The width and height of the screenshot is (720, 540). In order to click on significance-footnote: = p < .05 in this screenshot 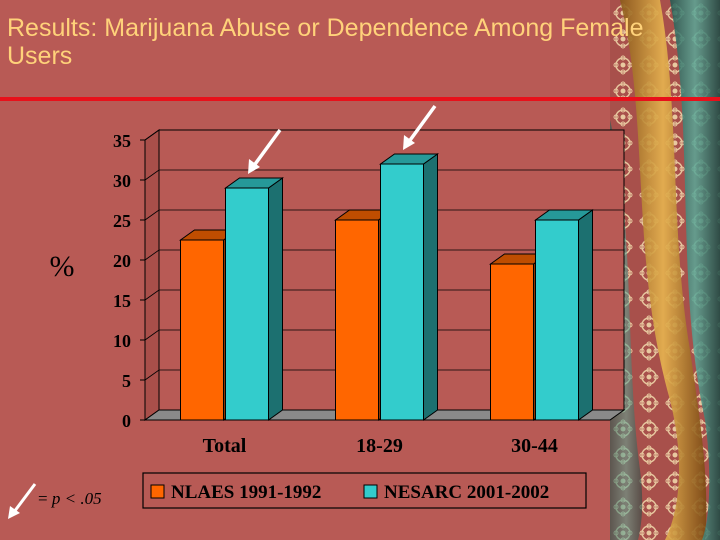, I will do `click(55, 501)`.